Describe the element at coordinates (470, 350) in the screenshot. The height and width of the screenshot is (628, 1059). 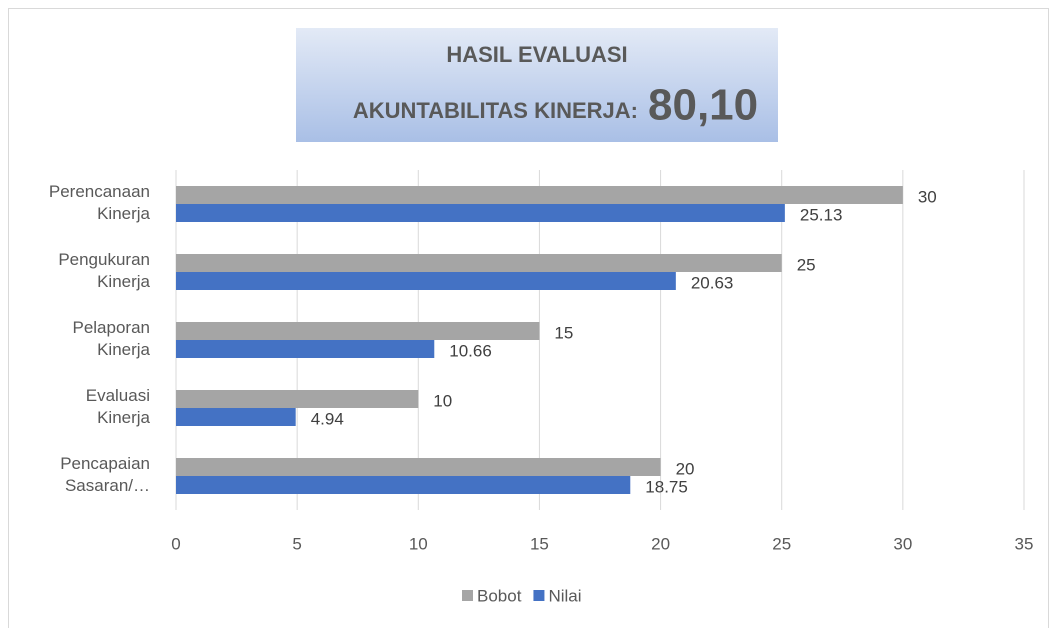
I see `data-label: 10.66` at that location.